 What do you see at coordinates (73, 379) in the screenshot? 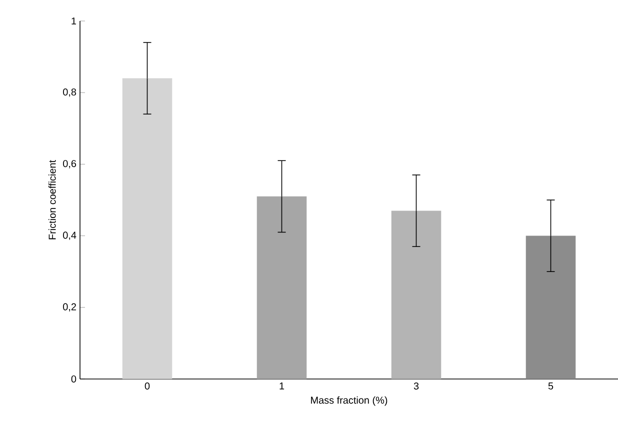
I see `y-tick-label: 0` at bounding box center [73, 379].